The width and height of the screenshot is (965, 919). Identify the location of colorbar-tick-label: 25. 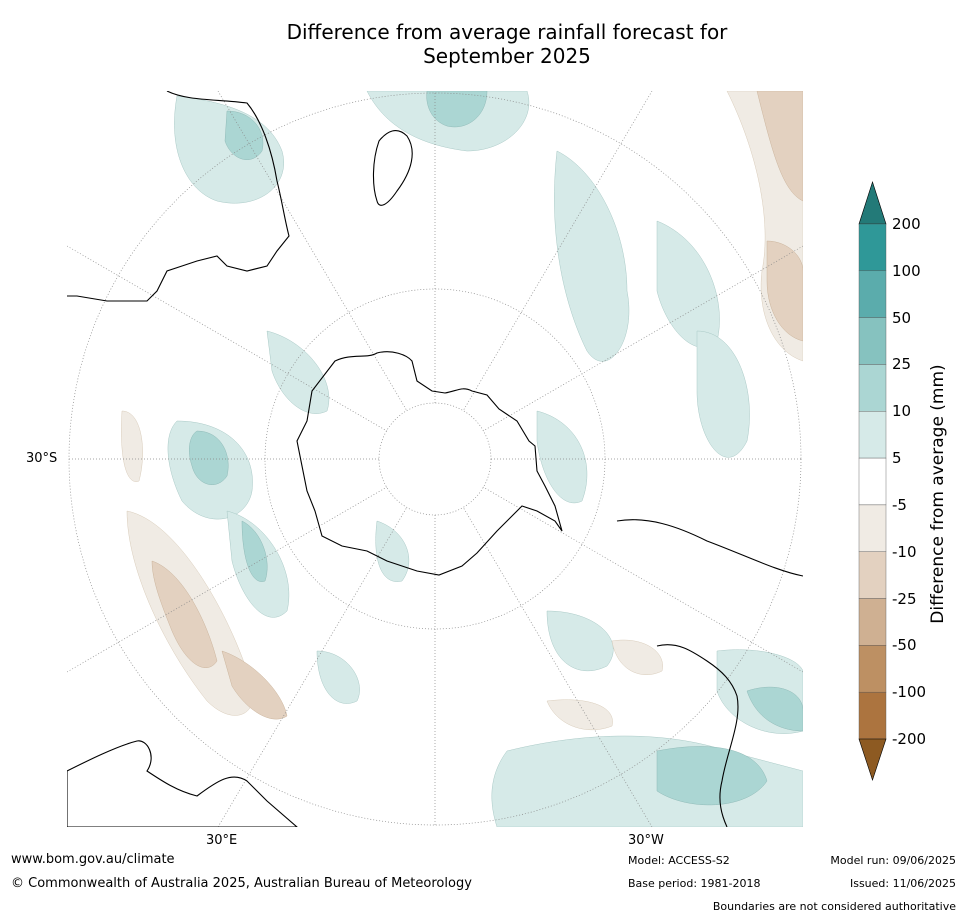
(902, 364).